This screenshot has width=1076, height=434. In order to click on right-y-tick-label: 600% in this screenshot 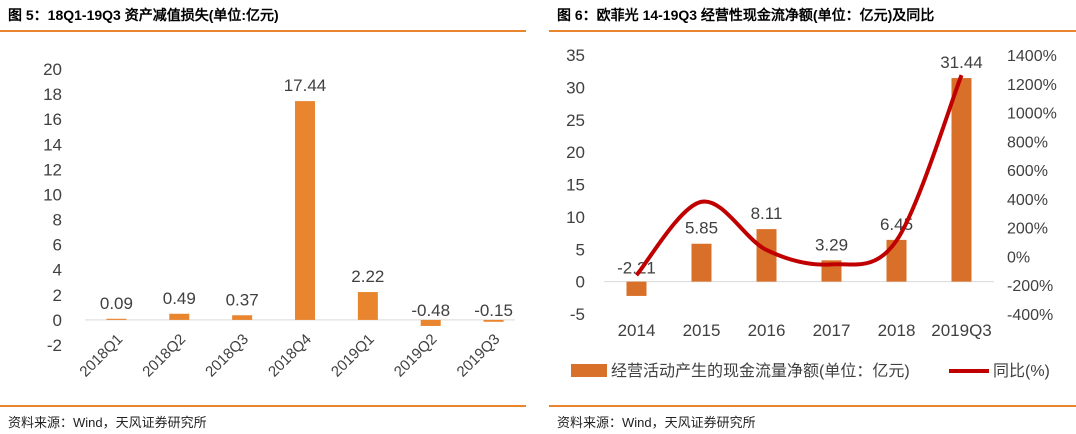, I will do `click(1027, 171)`.